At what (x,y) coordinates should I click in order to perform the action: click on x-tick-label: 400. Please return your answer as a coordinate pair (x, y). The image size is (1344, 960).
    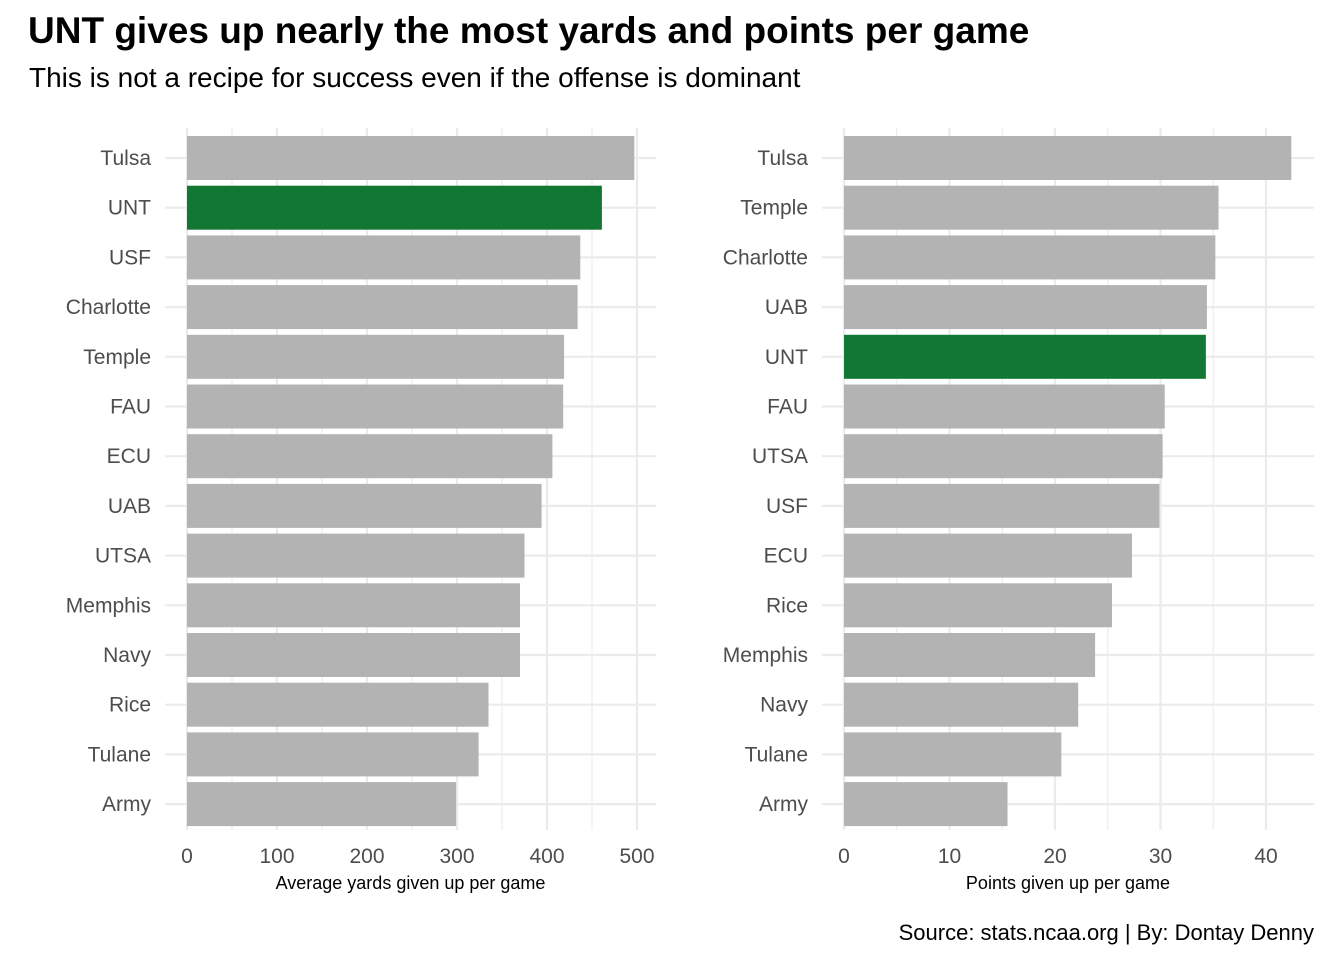
    Looking at the image, I should click on (546, 856).